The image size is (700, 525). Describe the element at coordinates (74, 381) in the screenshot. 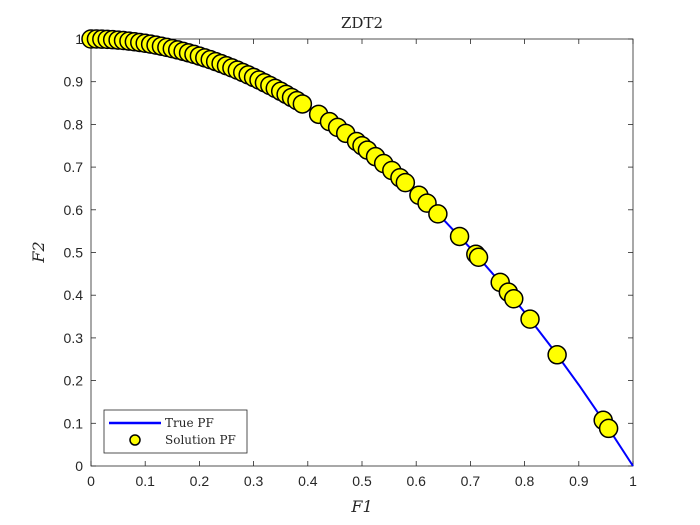

I see `y-tick-label: 0.2` at that location.